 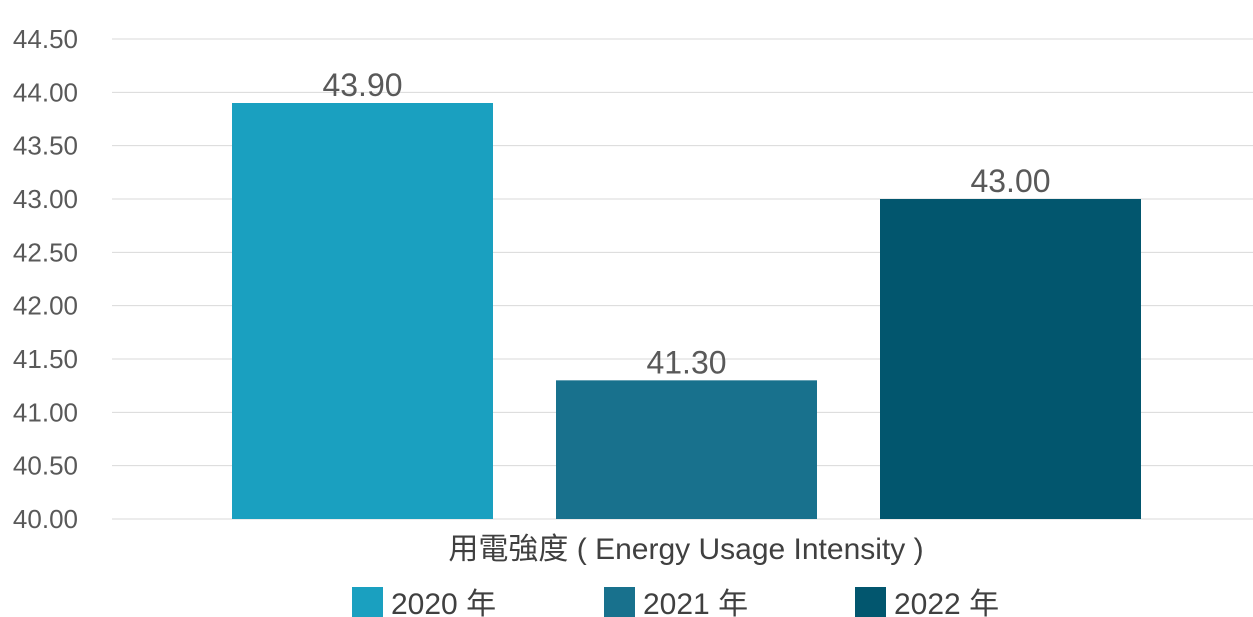 I want to click on y-tick-label: 43.00, so click(x=45, y=199).